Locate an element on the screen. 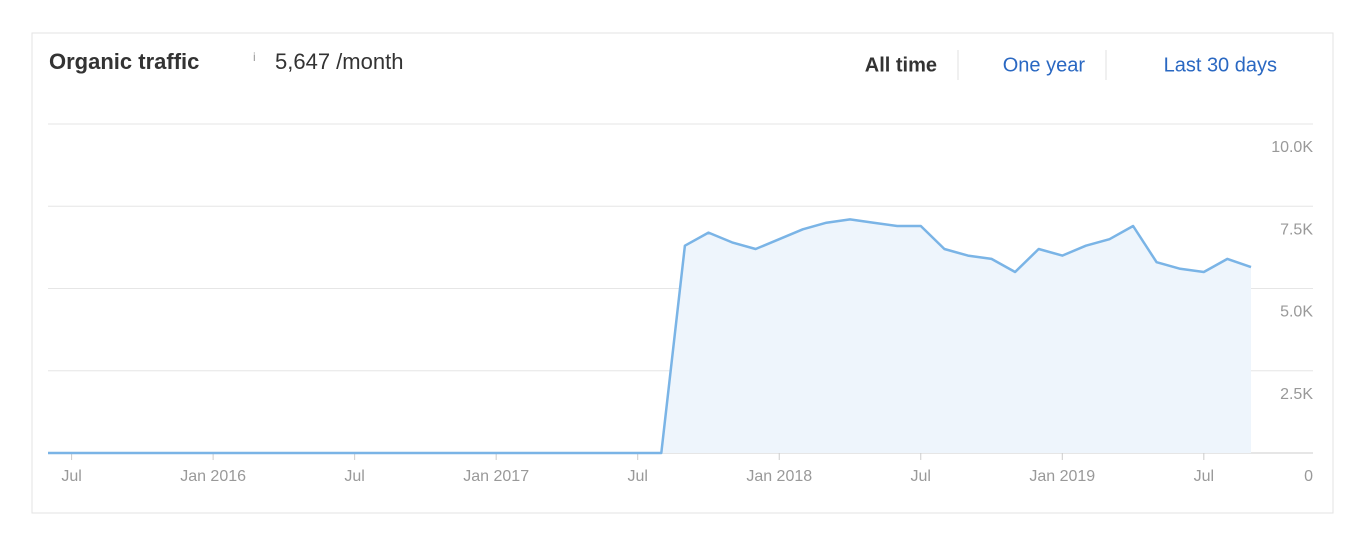  y-tick-label: 7.5K is located at coordinates (1296, 229).